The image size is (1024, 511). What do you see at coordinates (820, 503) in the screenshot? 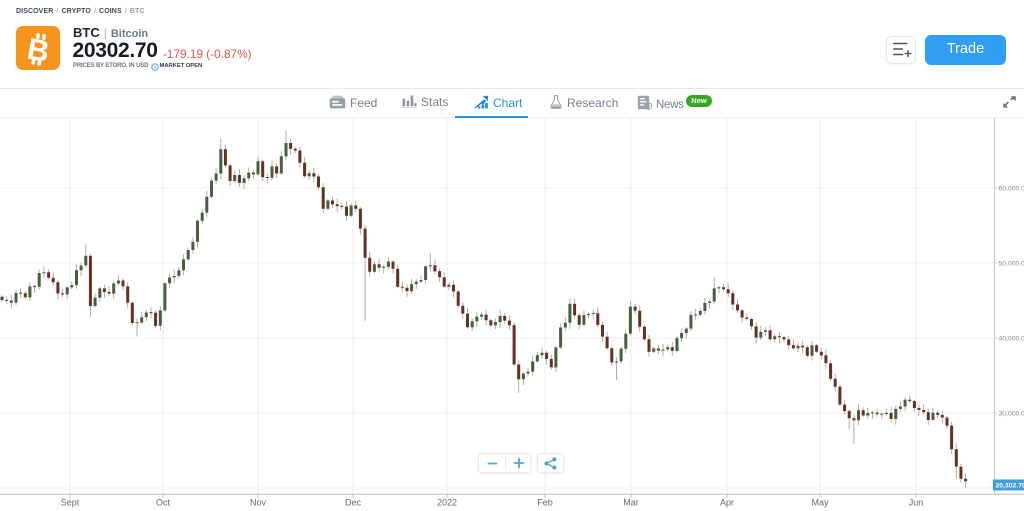
I see `svg-text: May` at bounding box center [820, 503].